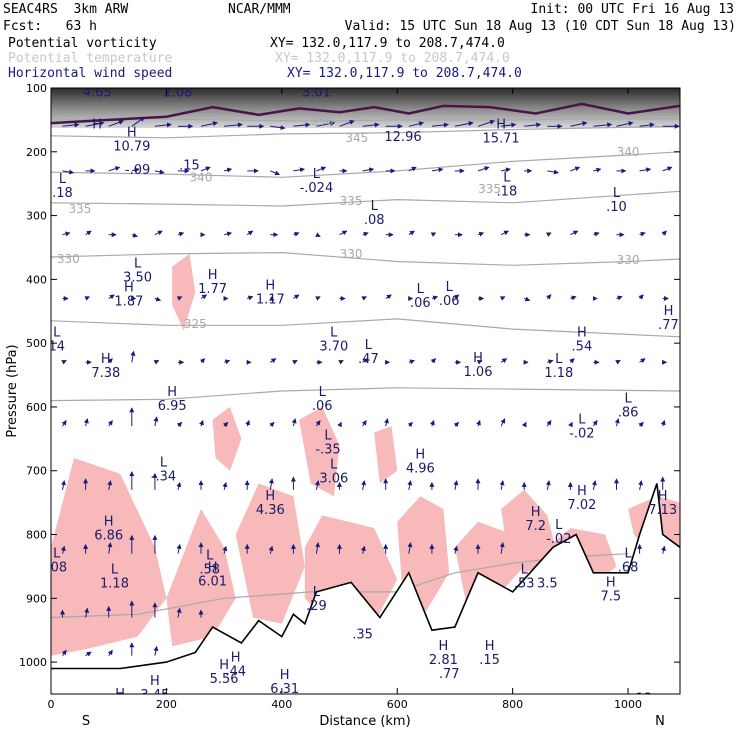 The height and width of the screenshot is (740, 740). Describe the element at coordinates (616, 207) in the screenshot. I see `extremum-value: .10` at that location.